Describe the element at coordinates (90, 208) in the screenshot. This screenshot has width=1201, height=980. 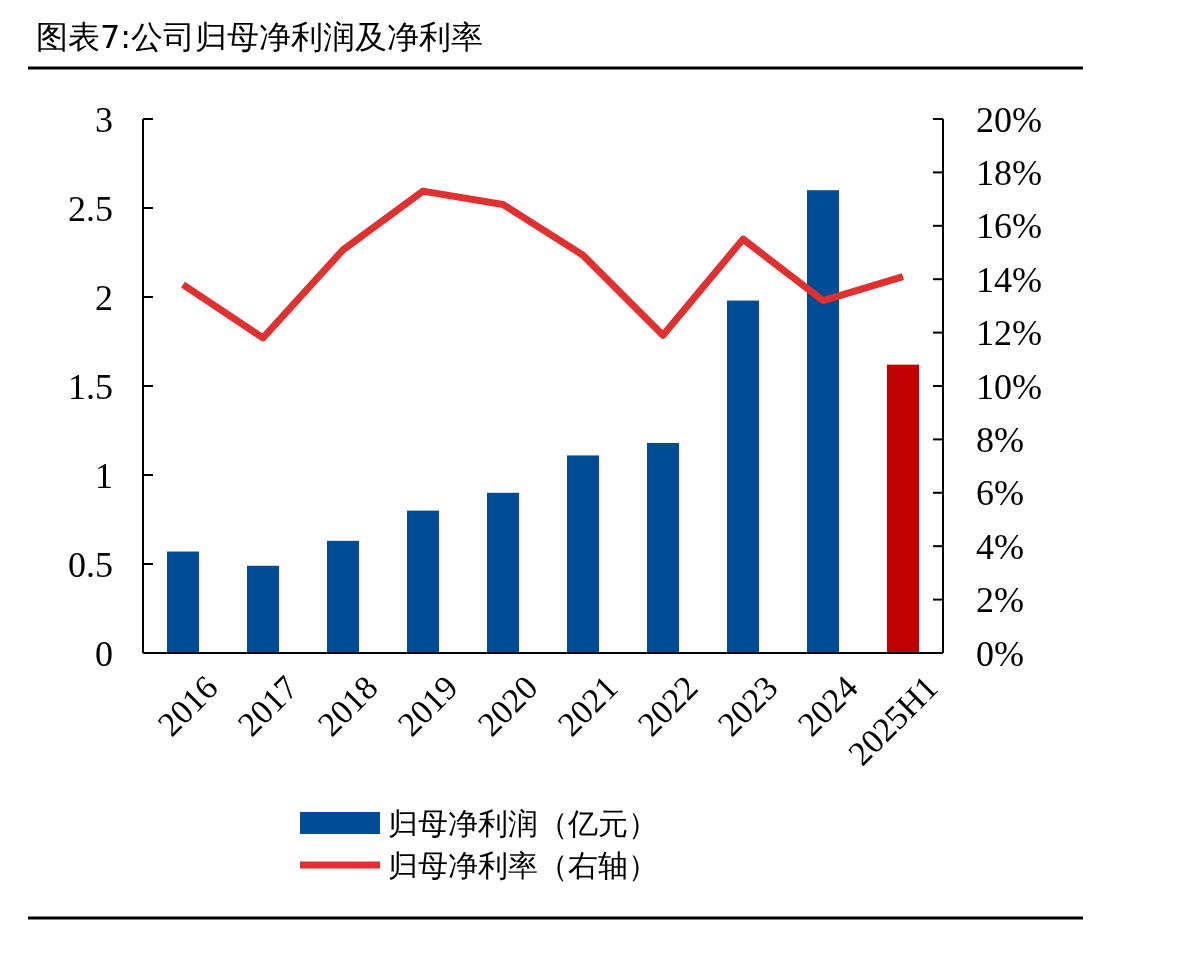
I see `y-tick-label: 2.5` at that location.